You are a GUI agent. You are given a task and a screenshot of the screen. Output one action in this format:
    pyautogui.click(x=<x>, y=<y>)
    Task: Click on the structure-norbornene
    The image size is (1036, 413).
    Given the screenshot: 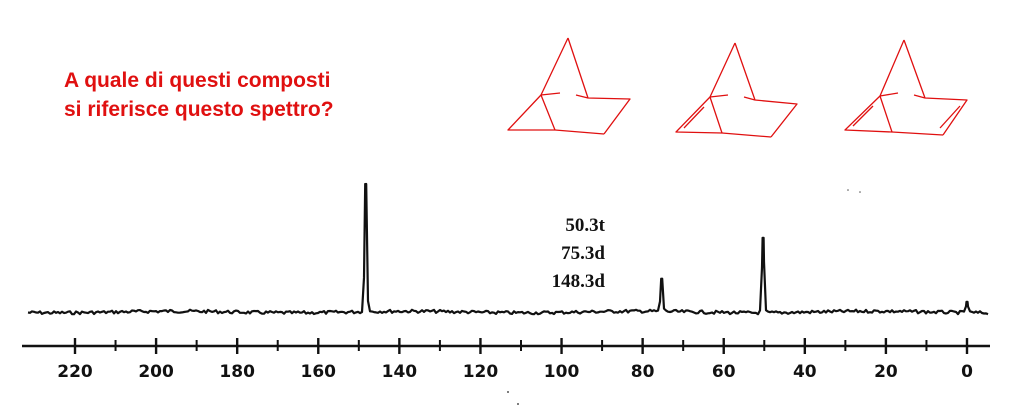 What is the action you would take?
    pyautogui.click(x=736, y=90)
    